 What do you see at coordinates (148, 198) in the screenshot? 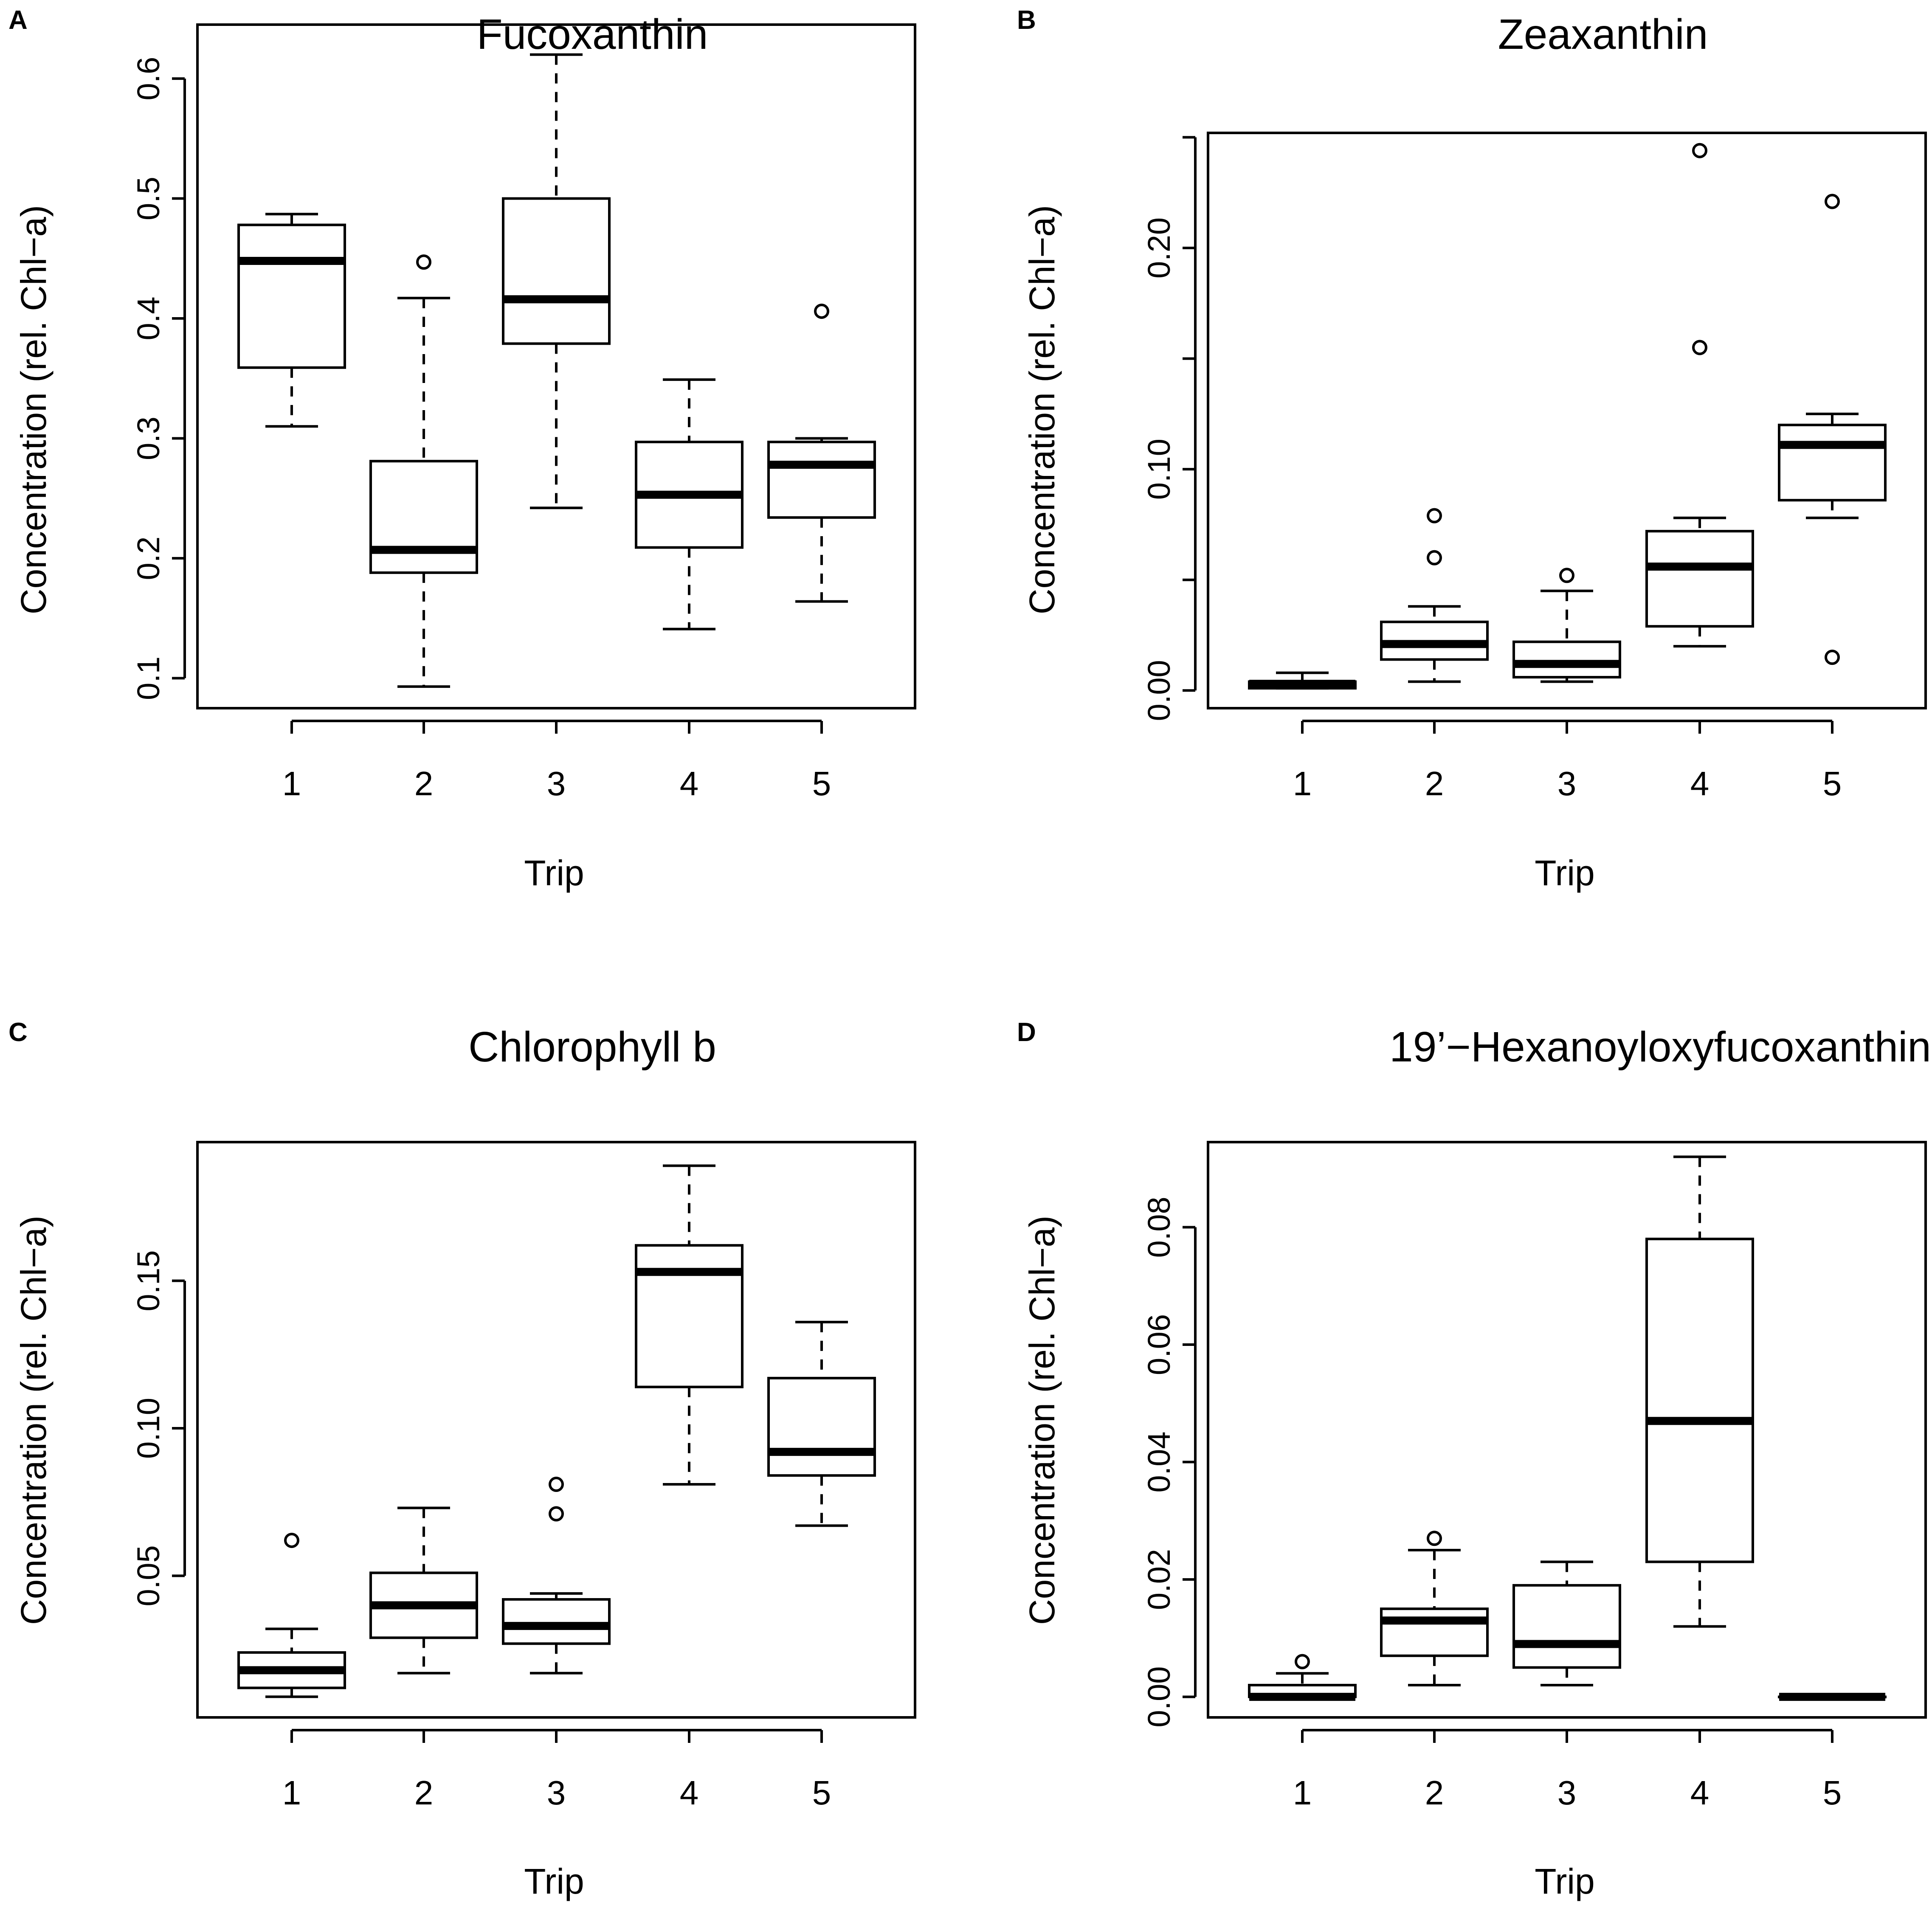
I see `y-tick-label: 0.5` at bounding box center [148, 198].